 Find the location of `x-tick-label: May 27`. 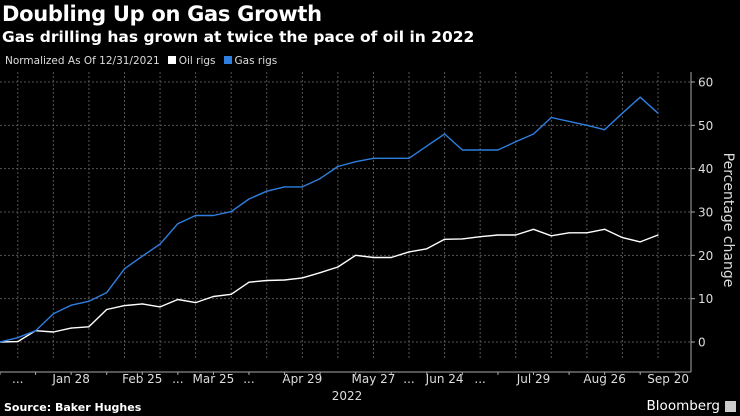

x-tick-label: May 27 is located at coordinates (374, 379).